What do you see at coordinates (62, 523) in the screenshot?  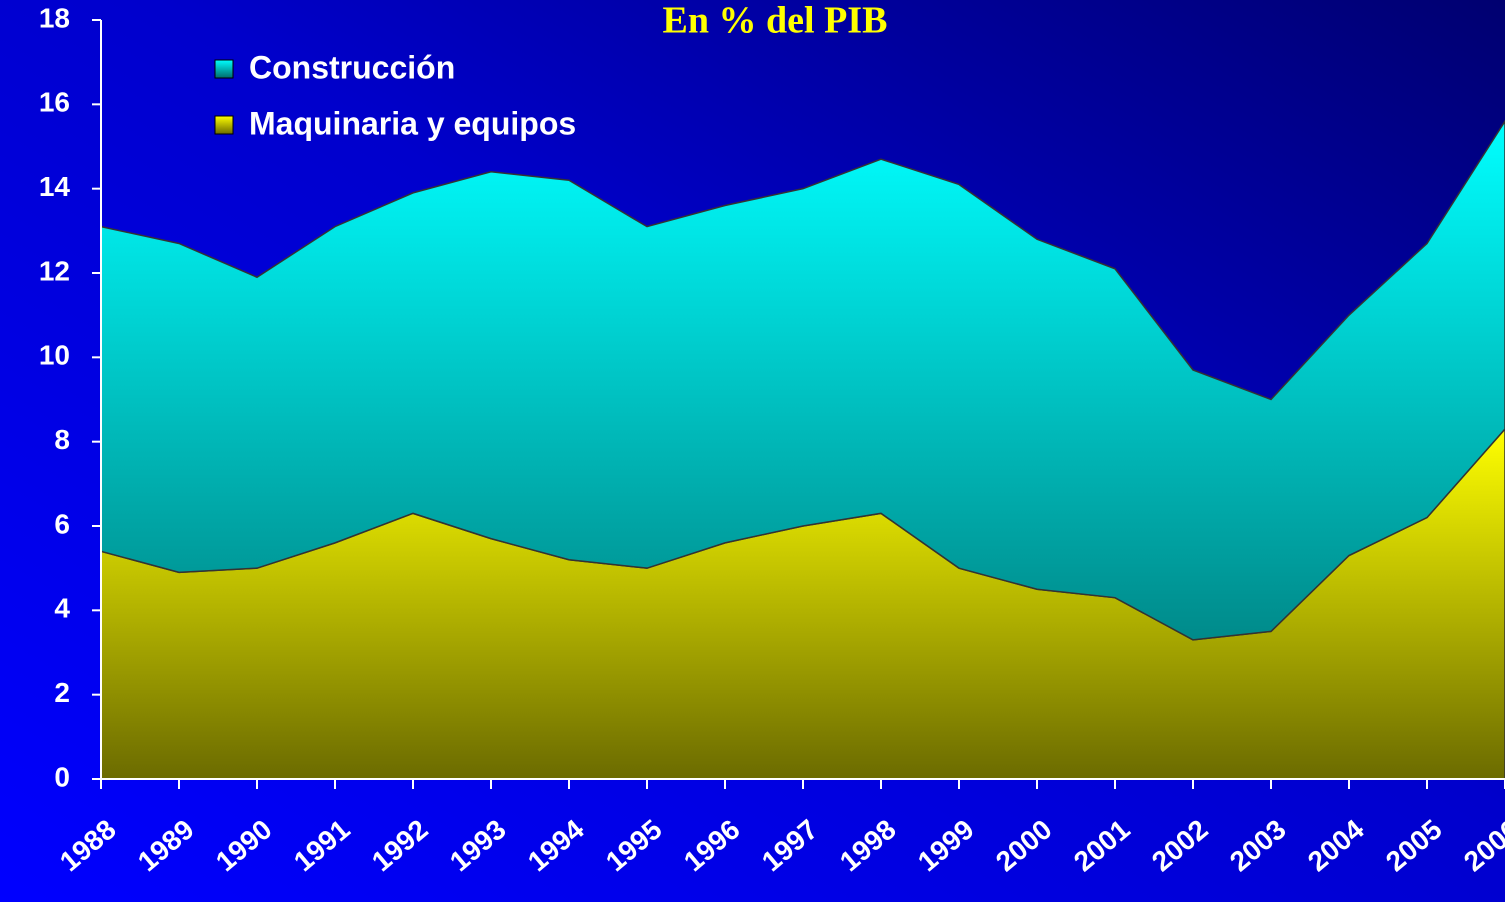 I see `y-tick-label: 6` at bounding box center [62, 523].